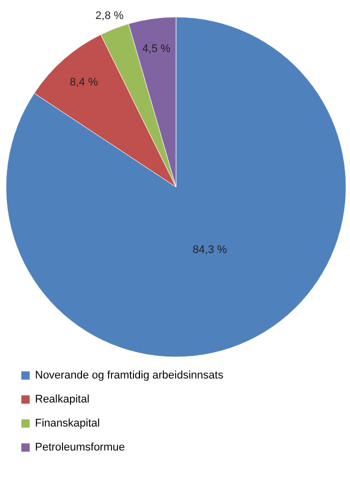  What do you see at coordinates (80, 448) in the screenshot?
I see `legend-label: Petroleumsformue` at bounding box center [80, 448].